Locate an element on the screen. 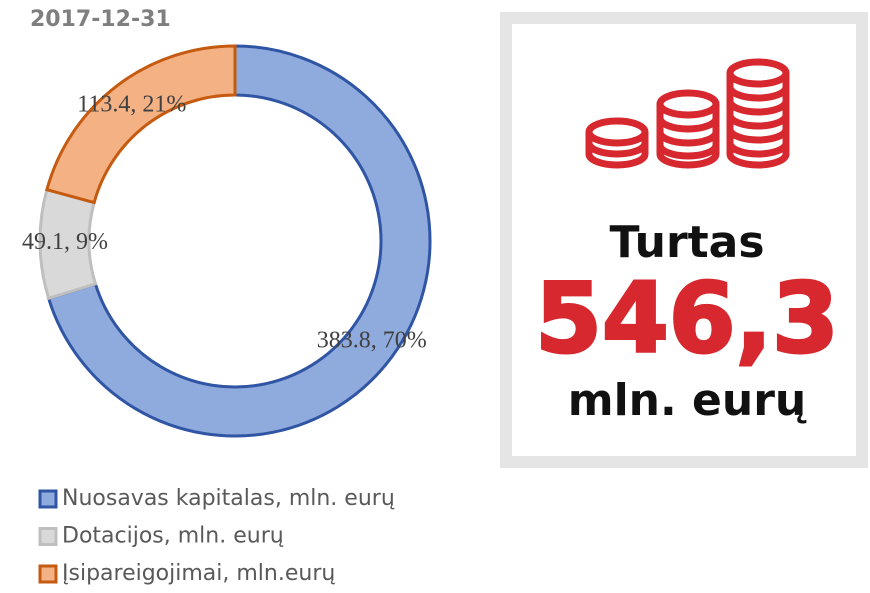 This screenshot has width=870, height=593. legend-label: Nuosavas kapitalas, mln. eurų is located at coordinates (228, 498).